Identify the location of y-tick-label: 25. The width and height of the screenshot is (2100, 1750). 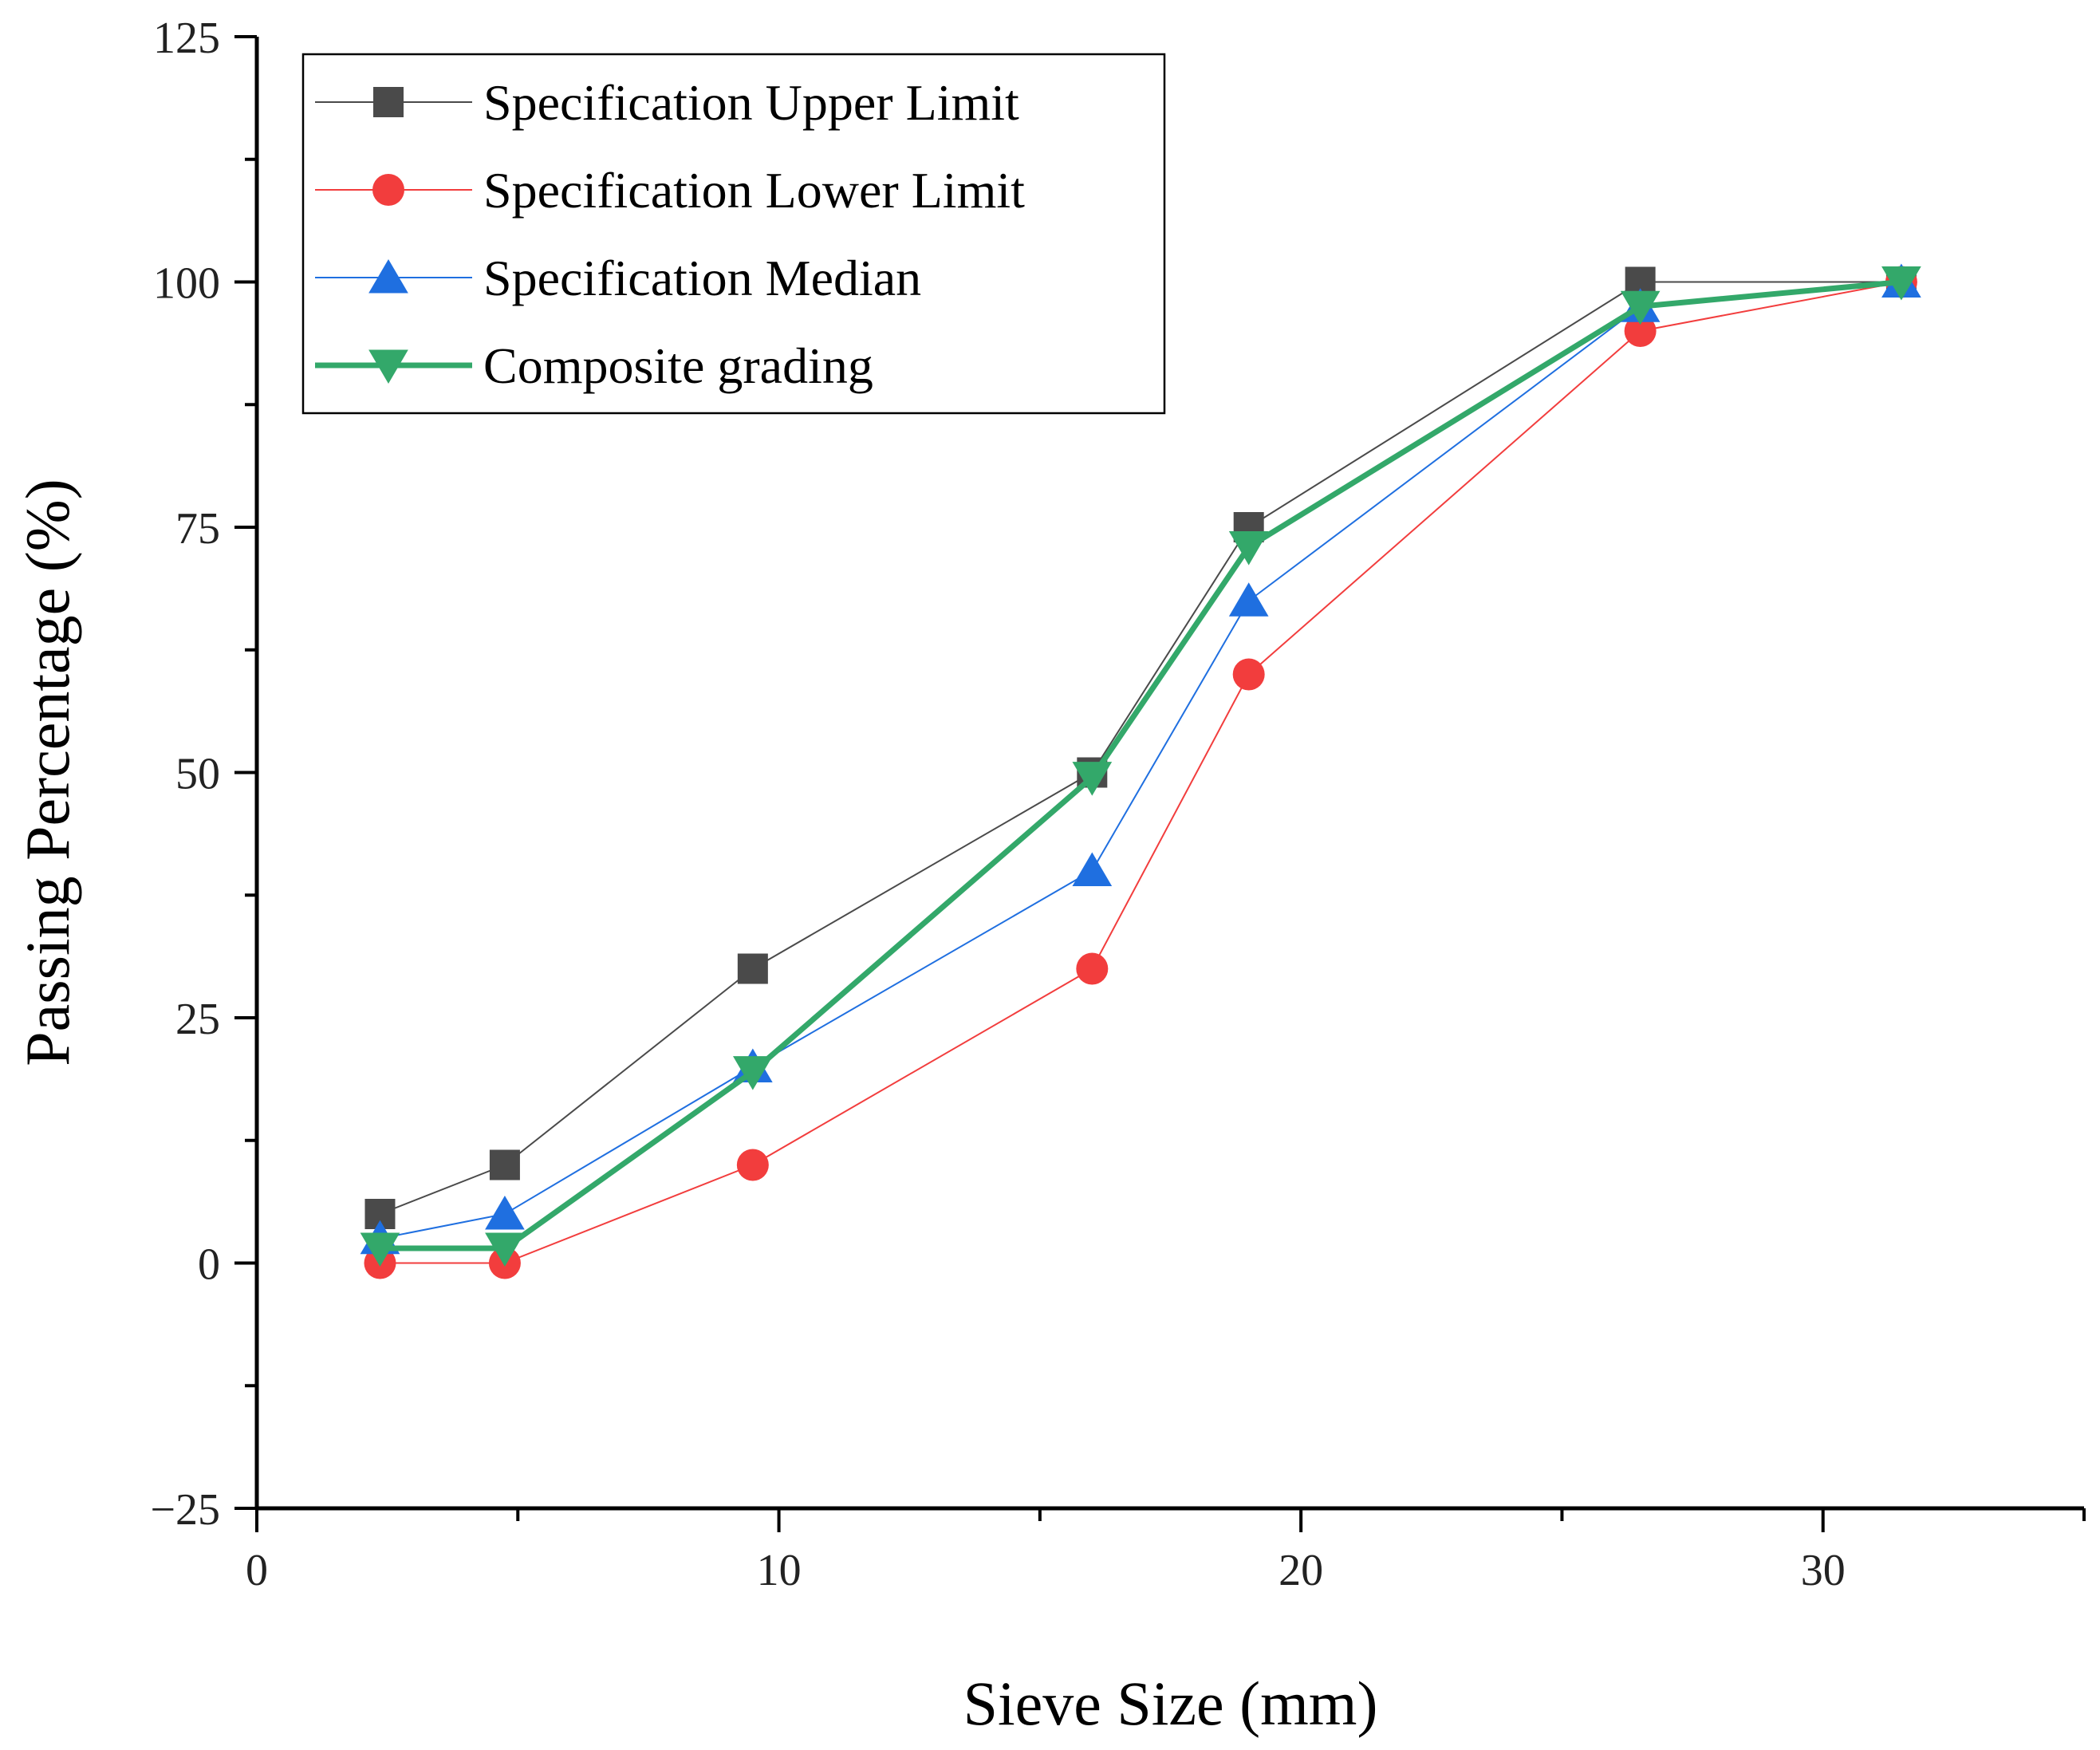
(197, 1020).